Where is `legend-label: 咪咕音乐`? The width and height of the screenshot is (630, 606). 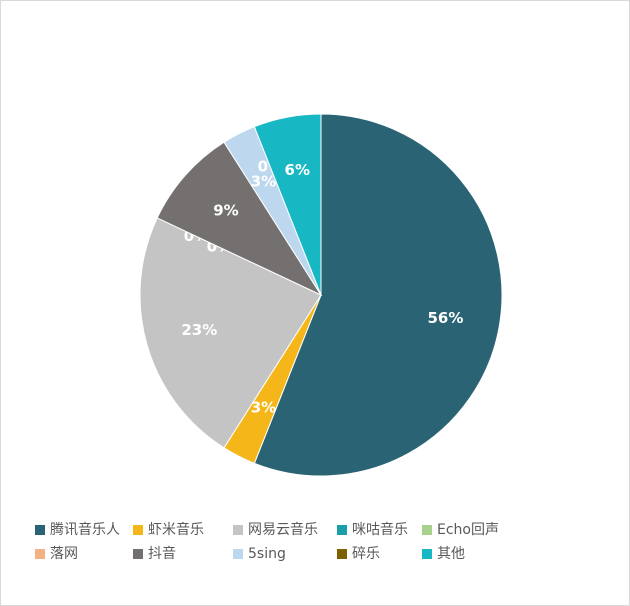 legend-label: 咪咕音乐 is located at coordinates (380, 529).